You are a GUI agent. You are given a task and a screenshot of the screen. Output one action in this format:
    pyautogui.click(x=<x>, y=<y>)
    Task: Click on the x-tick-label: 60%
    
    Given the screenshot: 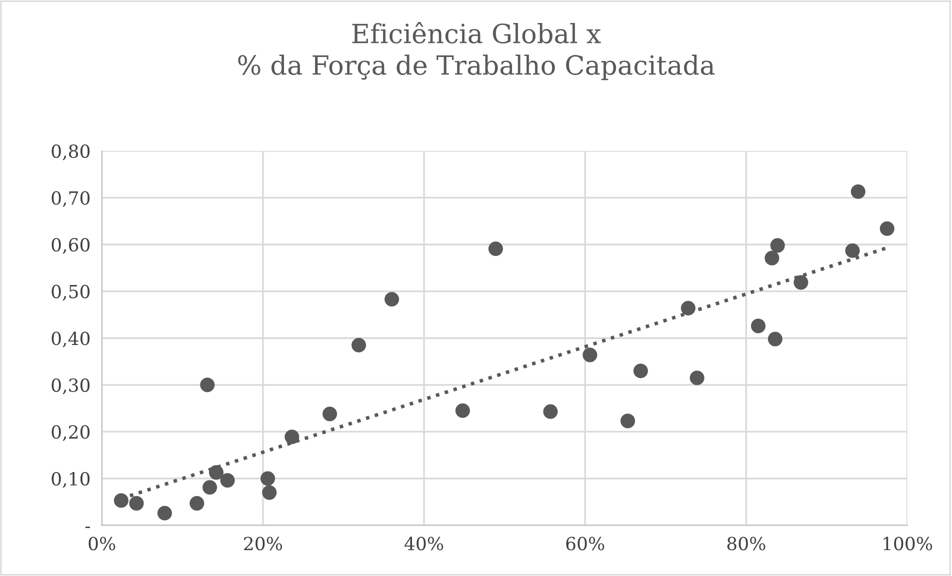 What is the action you would take?
    pyautogui.click(x=585, y=543)
    